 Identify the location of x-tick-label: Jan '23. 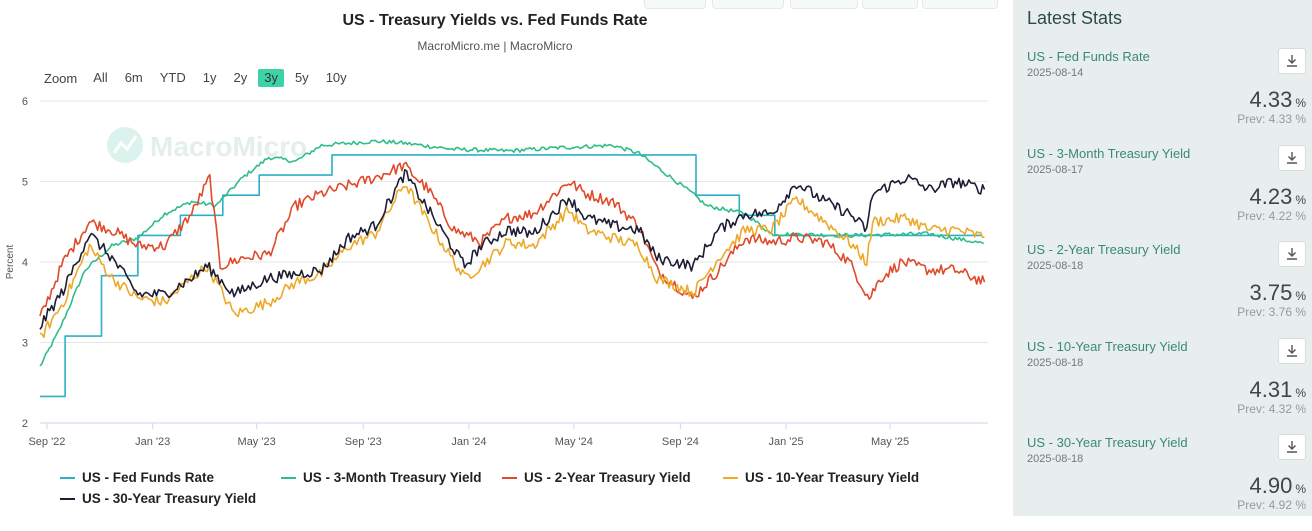
(152, 442).